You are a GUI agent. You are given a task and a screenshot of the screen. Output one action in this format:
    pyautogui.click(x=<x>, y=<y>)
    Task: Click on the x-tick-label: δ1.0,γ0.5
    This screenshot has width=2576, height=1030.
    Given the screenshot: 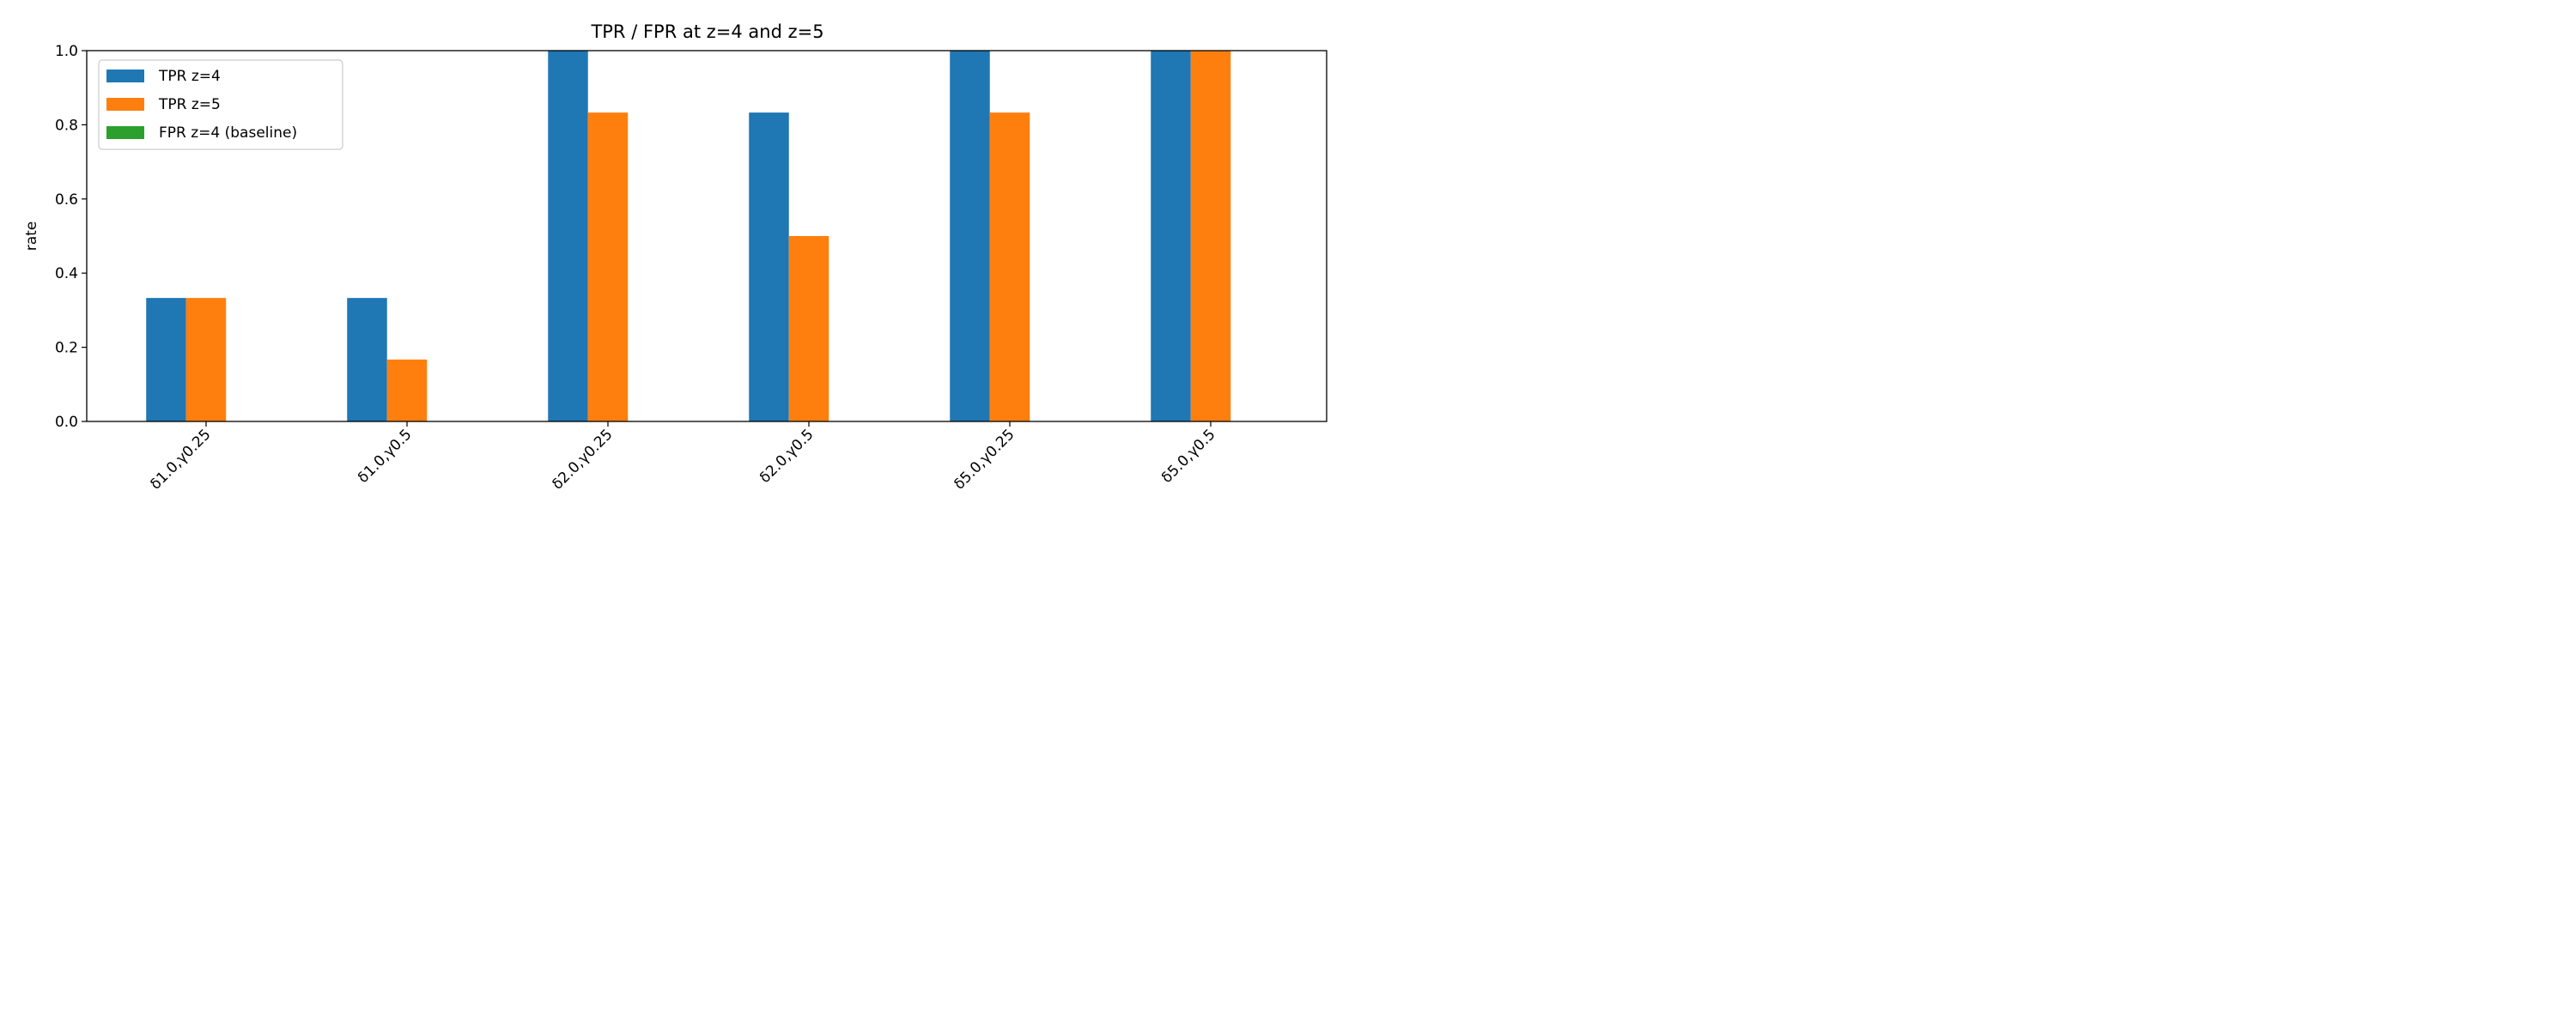 What is the action you would take?
    pyautogui.click(x=386, y=456)
    